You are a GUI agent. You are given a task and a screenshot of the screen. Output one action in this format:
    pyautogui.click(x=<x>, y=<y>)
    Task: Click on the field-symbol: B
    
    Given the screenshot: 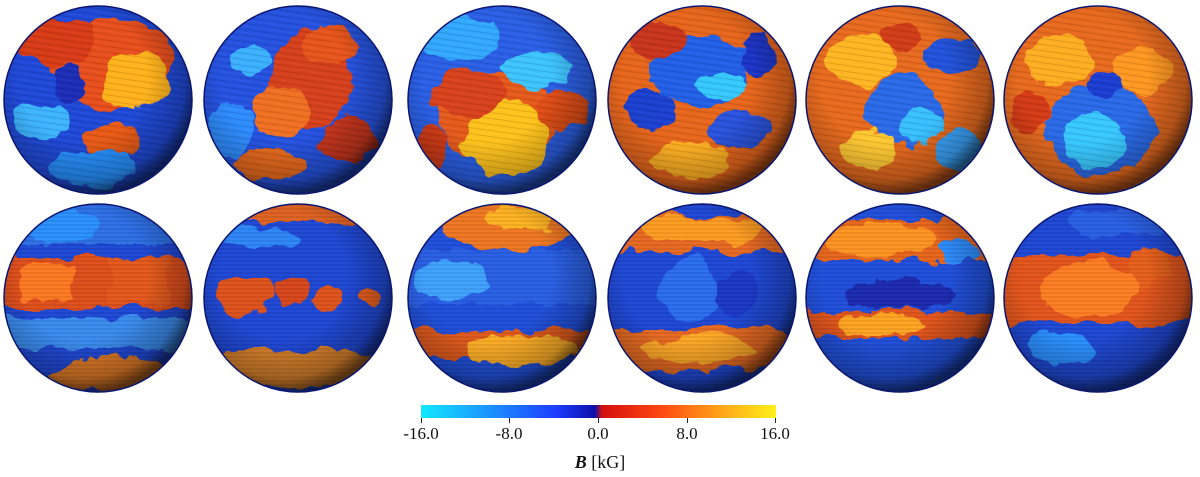 What is the action you would take?
    pyautogui.click(x=580, y=462)
    